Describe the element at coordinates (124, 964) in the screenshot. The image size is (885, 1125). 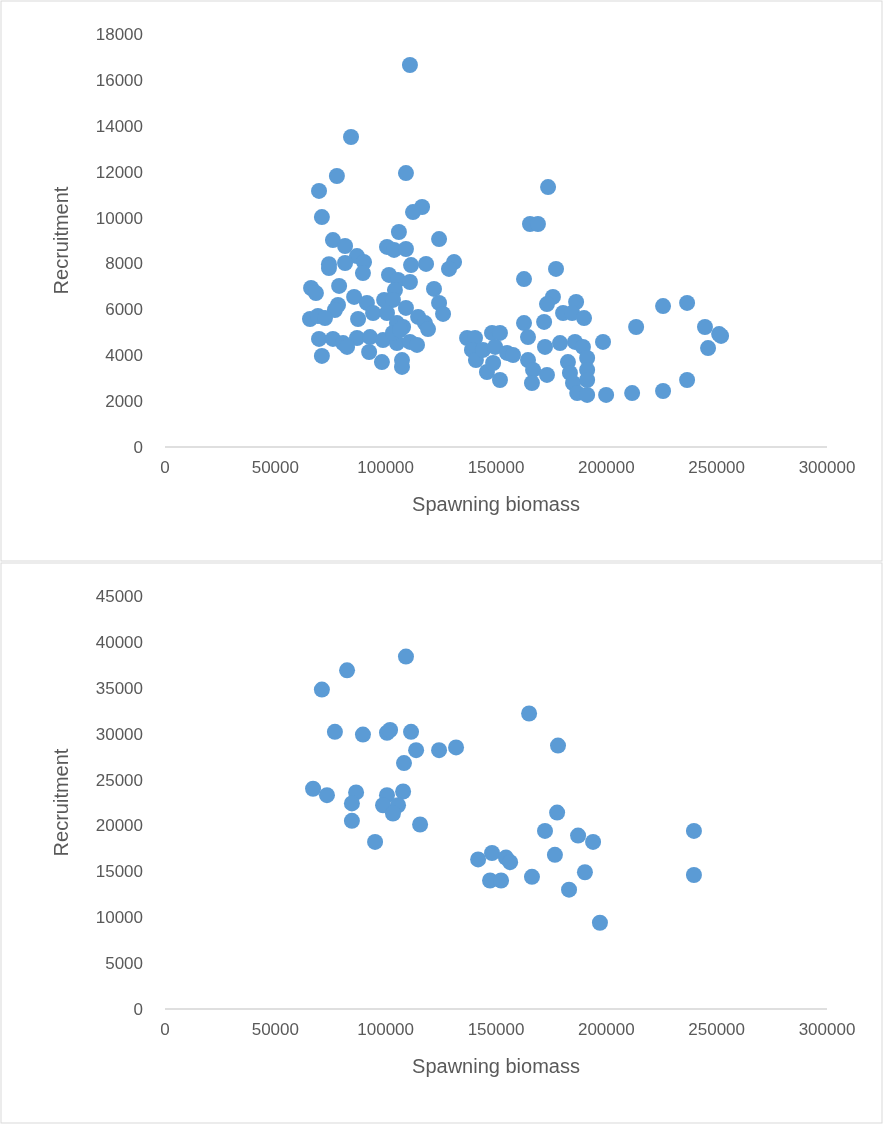
I see `y-tick-label: 5000` at that location.